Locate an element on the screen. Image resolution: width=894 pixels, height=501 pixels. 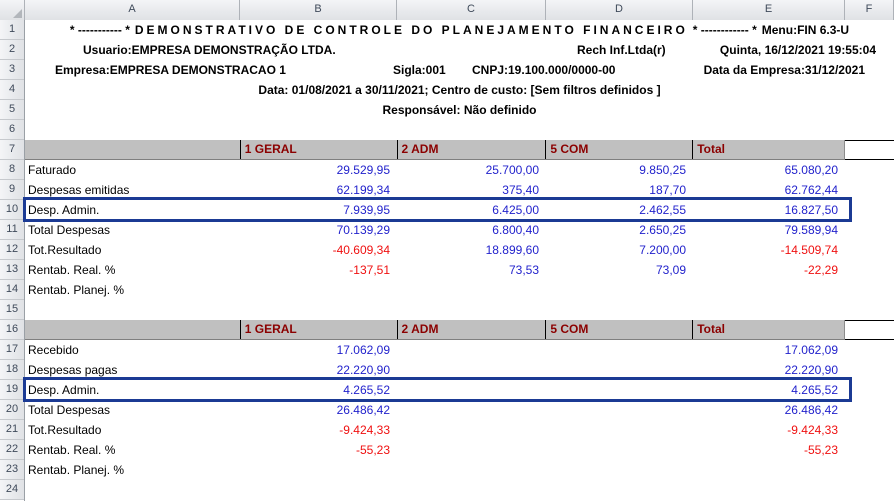
cell-value: 65.080,20 is located at coordinates (811, 170).